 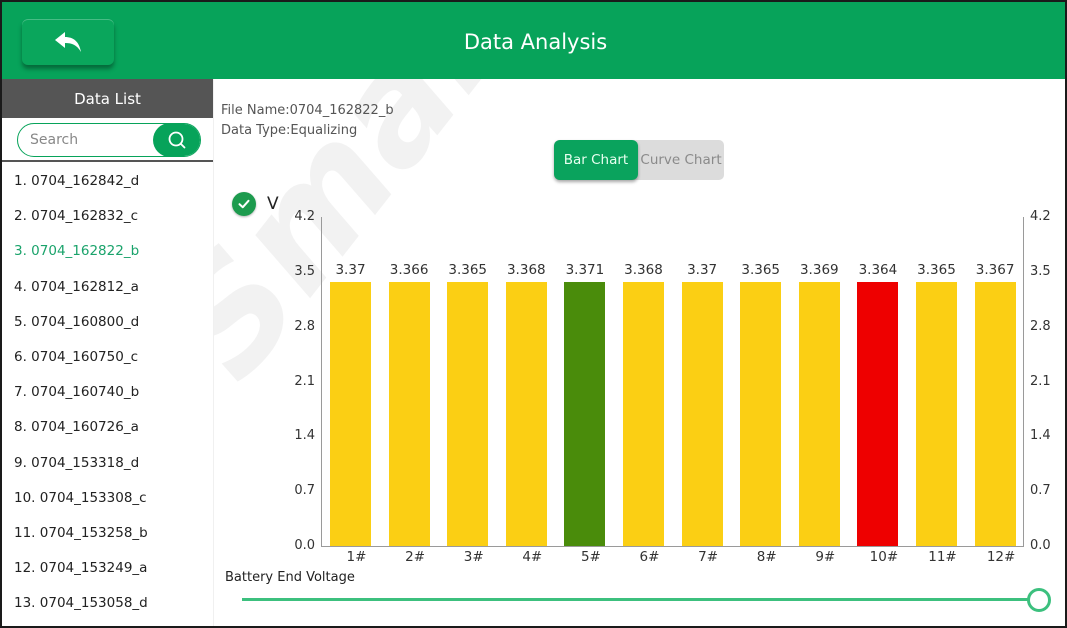 What do you see at coordinates (1023, 381) in the screenshot?
I see `y-axis-right` at bounding box center [1023, 381].